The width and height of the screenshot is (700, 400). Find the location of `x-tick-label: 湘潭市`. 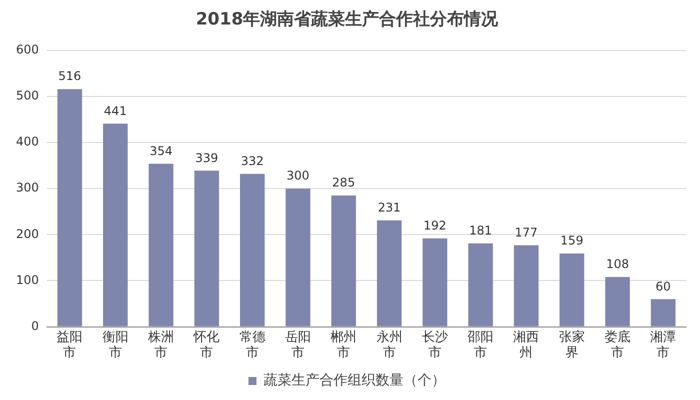

x-tick-label: 湘潭市 is located at coordinates (663, 345).